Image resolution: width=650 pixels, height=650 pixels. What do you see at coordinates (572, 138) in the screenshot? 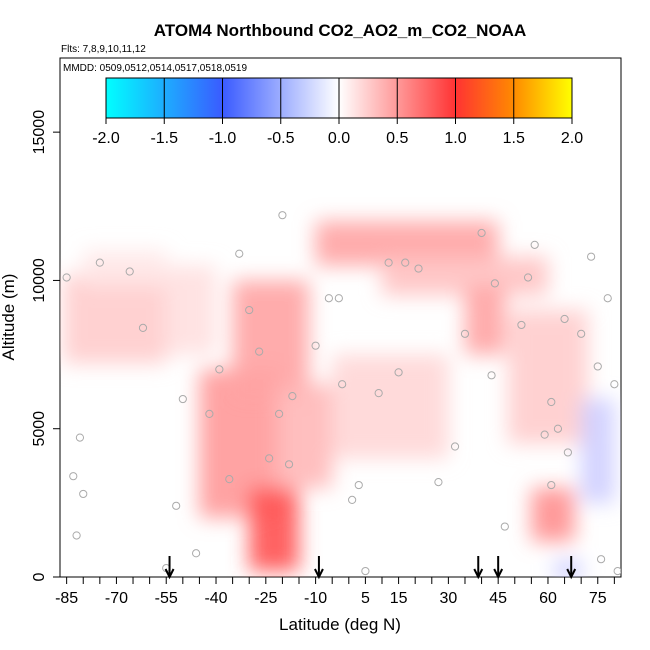
I see `colorbar-tick-label-8: 2.0` at bounding box center [572, 138].